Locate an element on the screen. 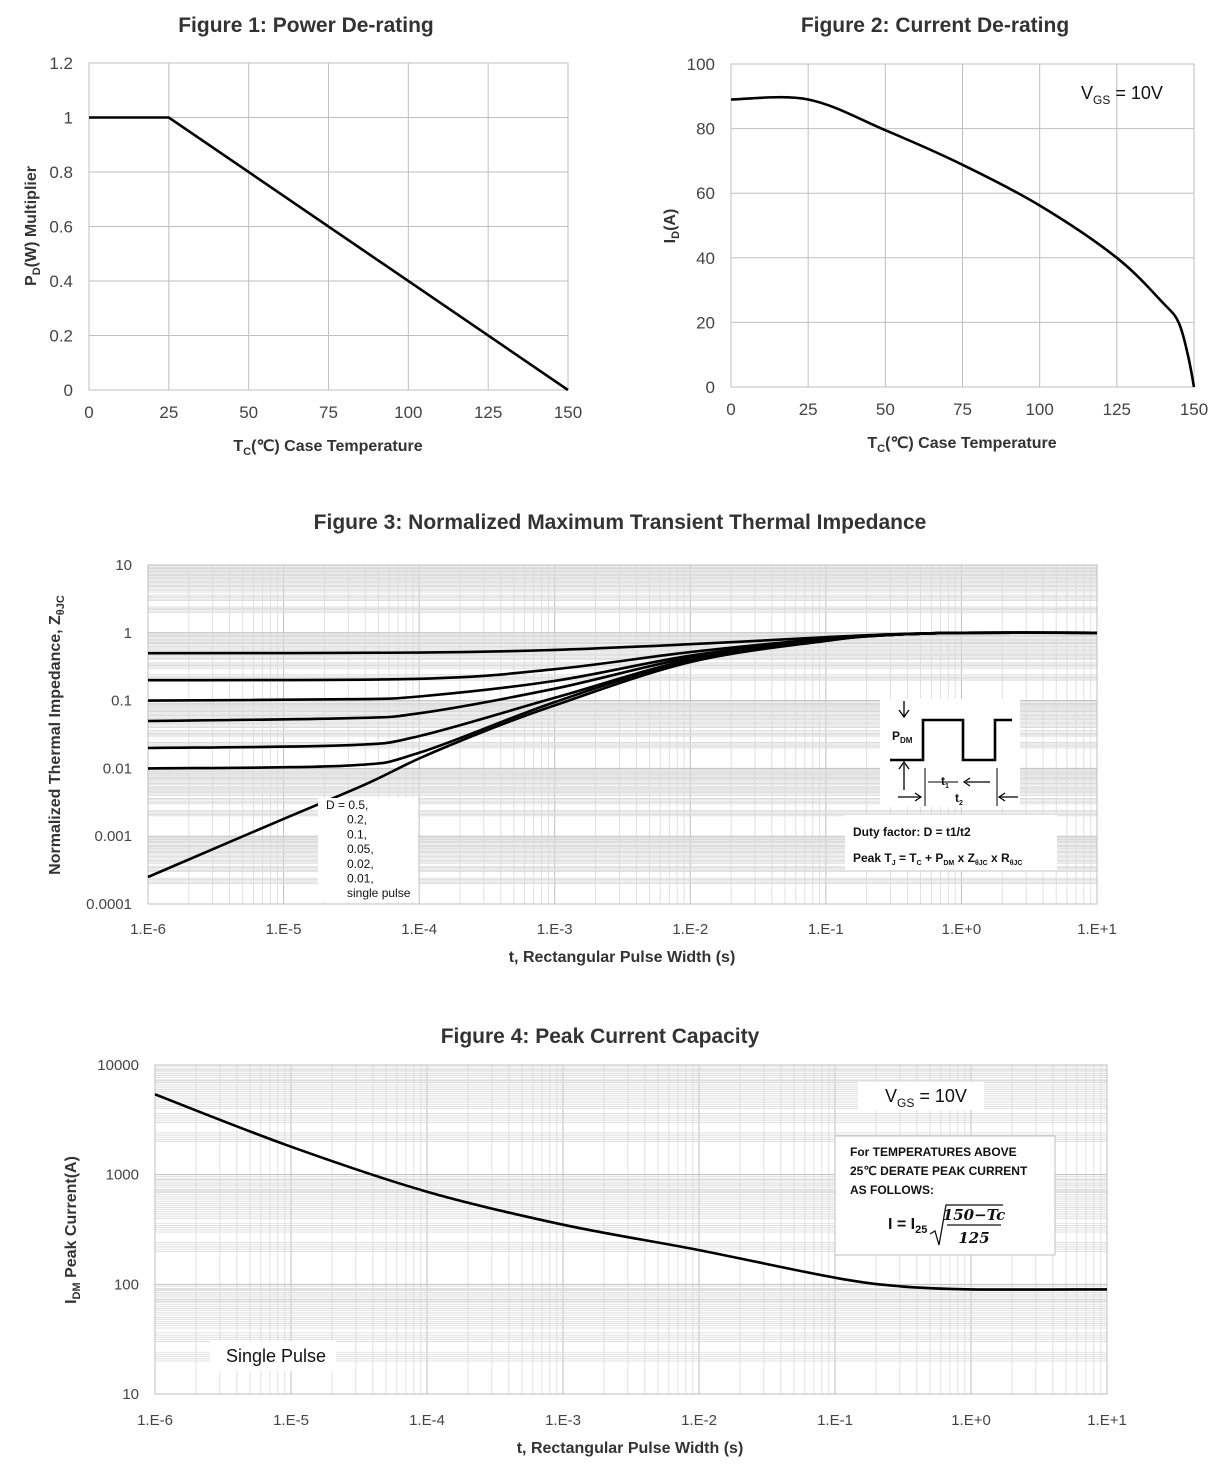 The width and height of the screenshot is (1232, 1476). f1-y-tick-0: 0 is located at coordinates (68, 390).